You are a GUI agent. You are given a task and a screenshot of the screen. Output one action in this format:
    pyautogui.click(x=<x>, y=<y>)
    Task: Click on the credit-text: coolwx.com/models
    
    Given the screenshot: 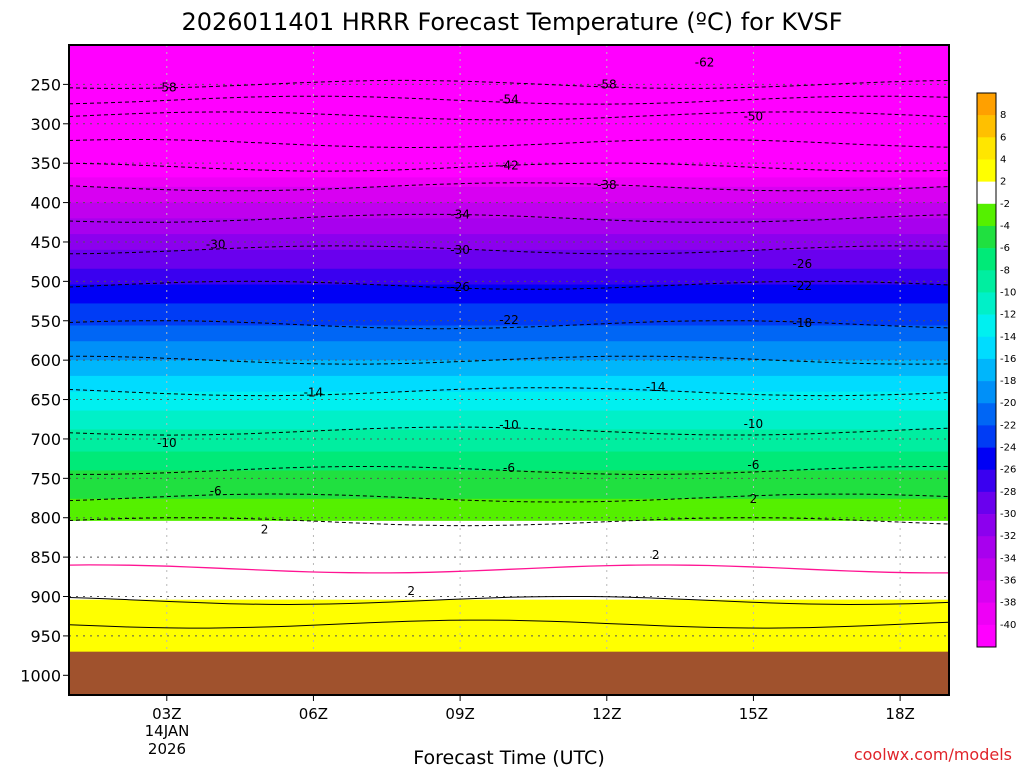 What is the action you would take?
    pyautogui.click(x=933, y=754)
    